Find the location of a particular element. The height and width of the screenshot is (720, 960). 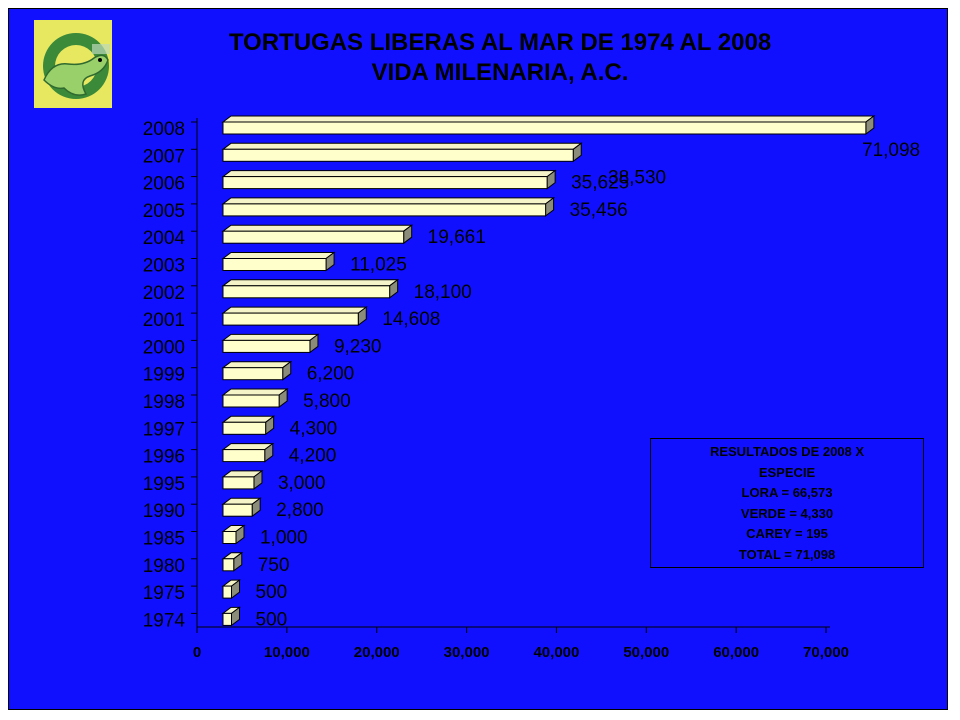

x-tick-label: 20,000 is located at coordinates (377, 652).